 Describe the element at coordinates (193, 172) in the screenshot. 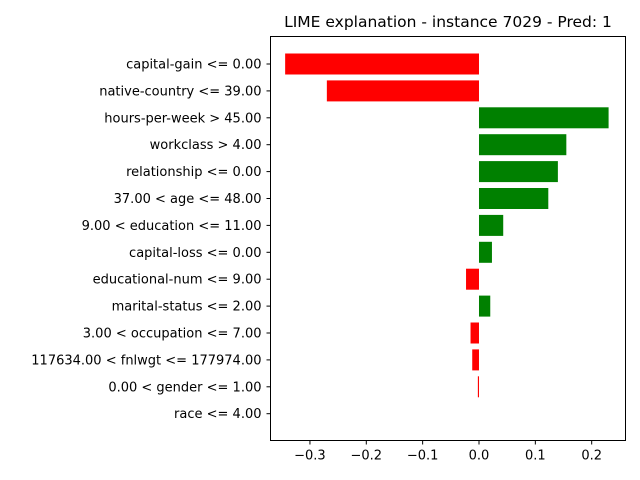

I see `y-tick-label: relationship <= 0.00` at that location.